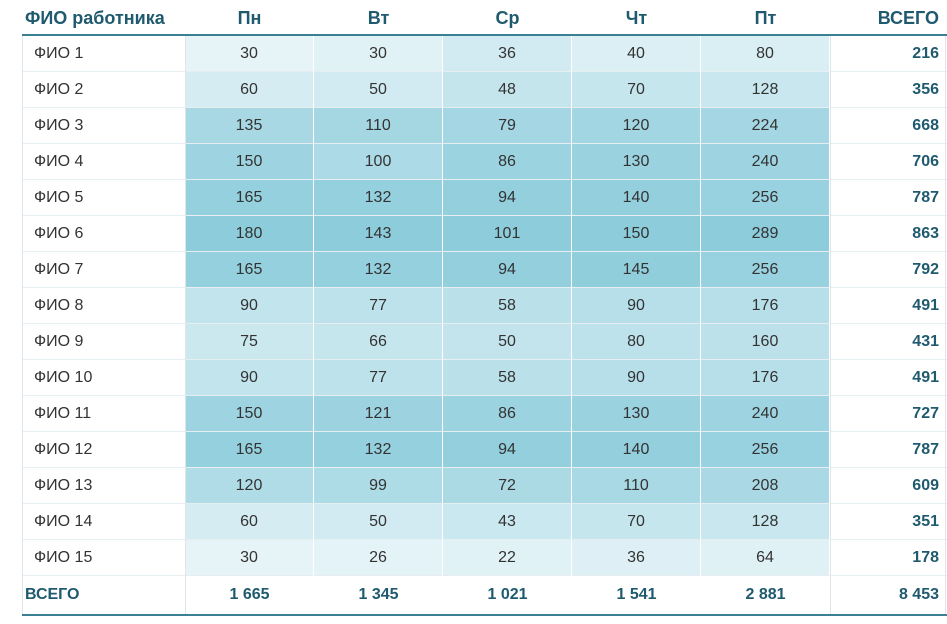 This screenshot has height=624, width=947. What do you see at coordinates (249, 594) in the screenshot?
I see `footer-cell: 1 665` at bounding box center [249, 594].